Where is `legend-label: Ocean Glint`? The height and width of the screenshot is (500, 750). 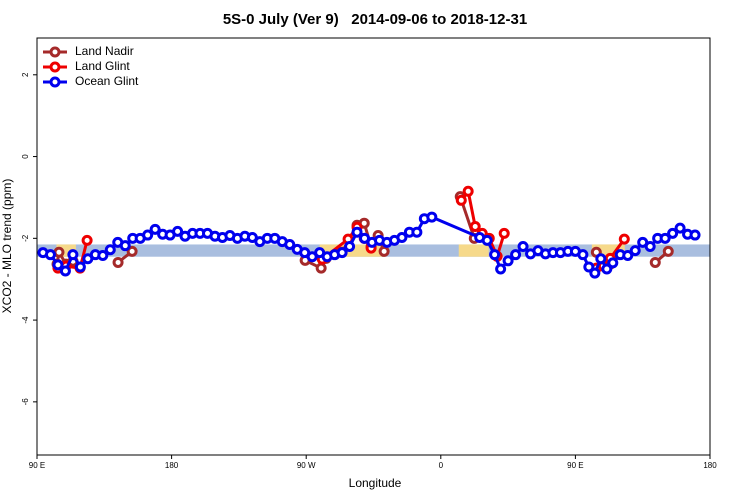 legend-label: Ocean Glint is located at coordinates (107, 81).